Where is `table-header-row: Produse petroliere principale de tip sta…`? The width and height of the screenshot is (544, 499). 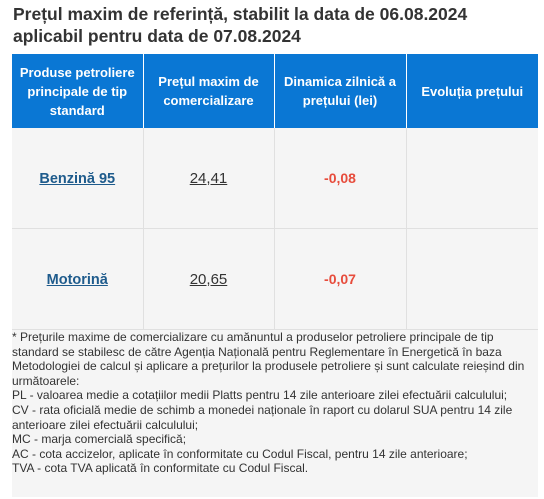 table-header-row: Produse petroliere principale de tip sta… is located at coordinates (275, 91).